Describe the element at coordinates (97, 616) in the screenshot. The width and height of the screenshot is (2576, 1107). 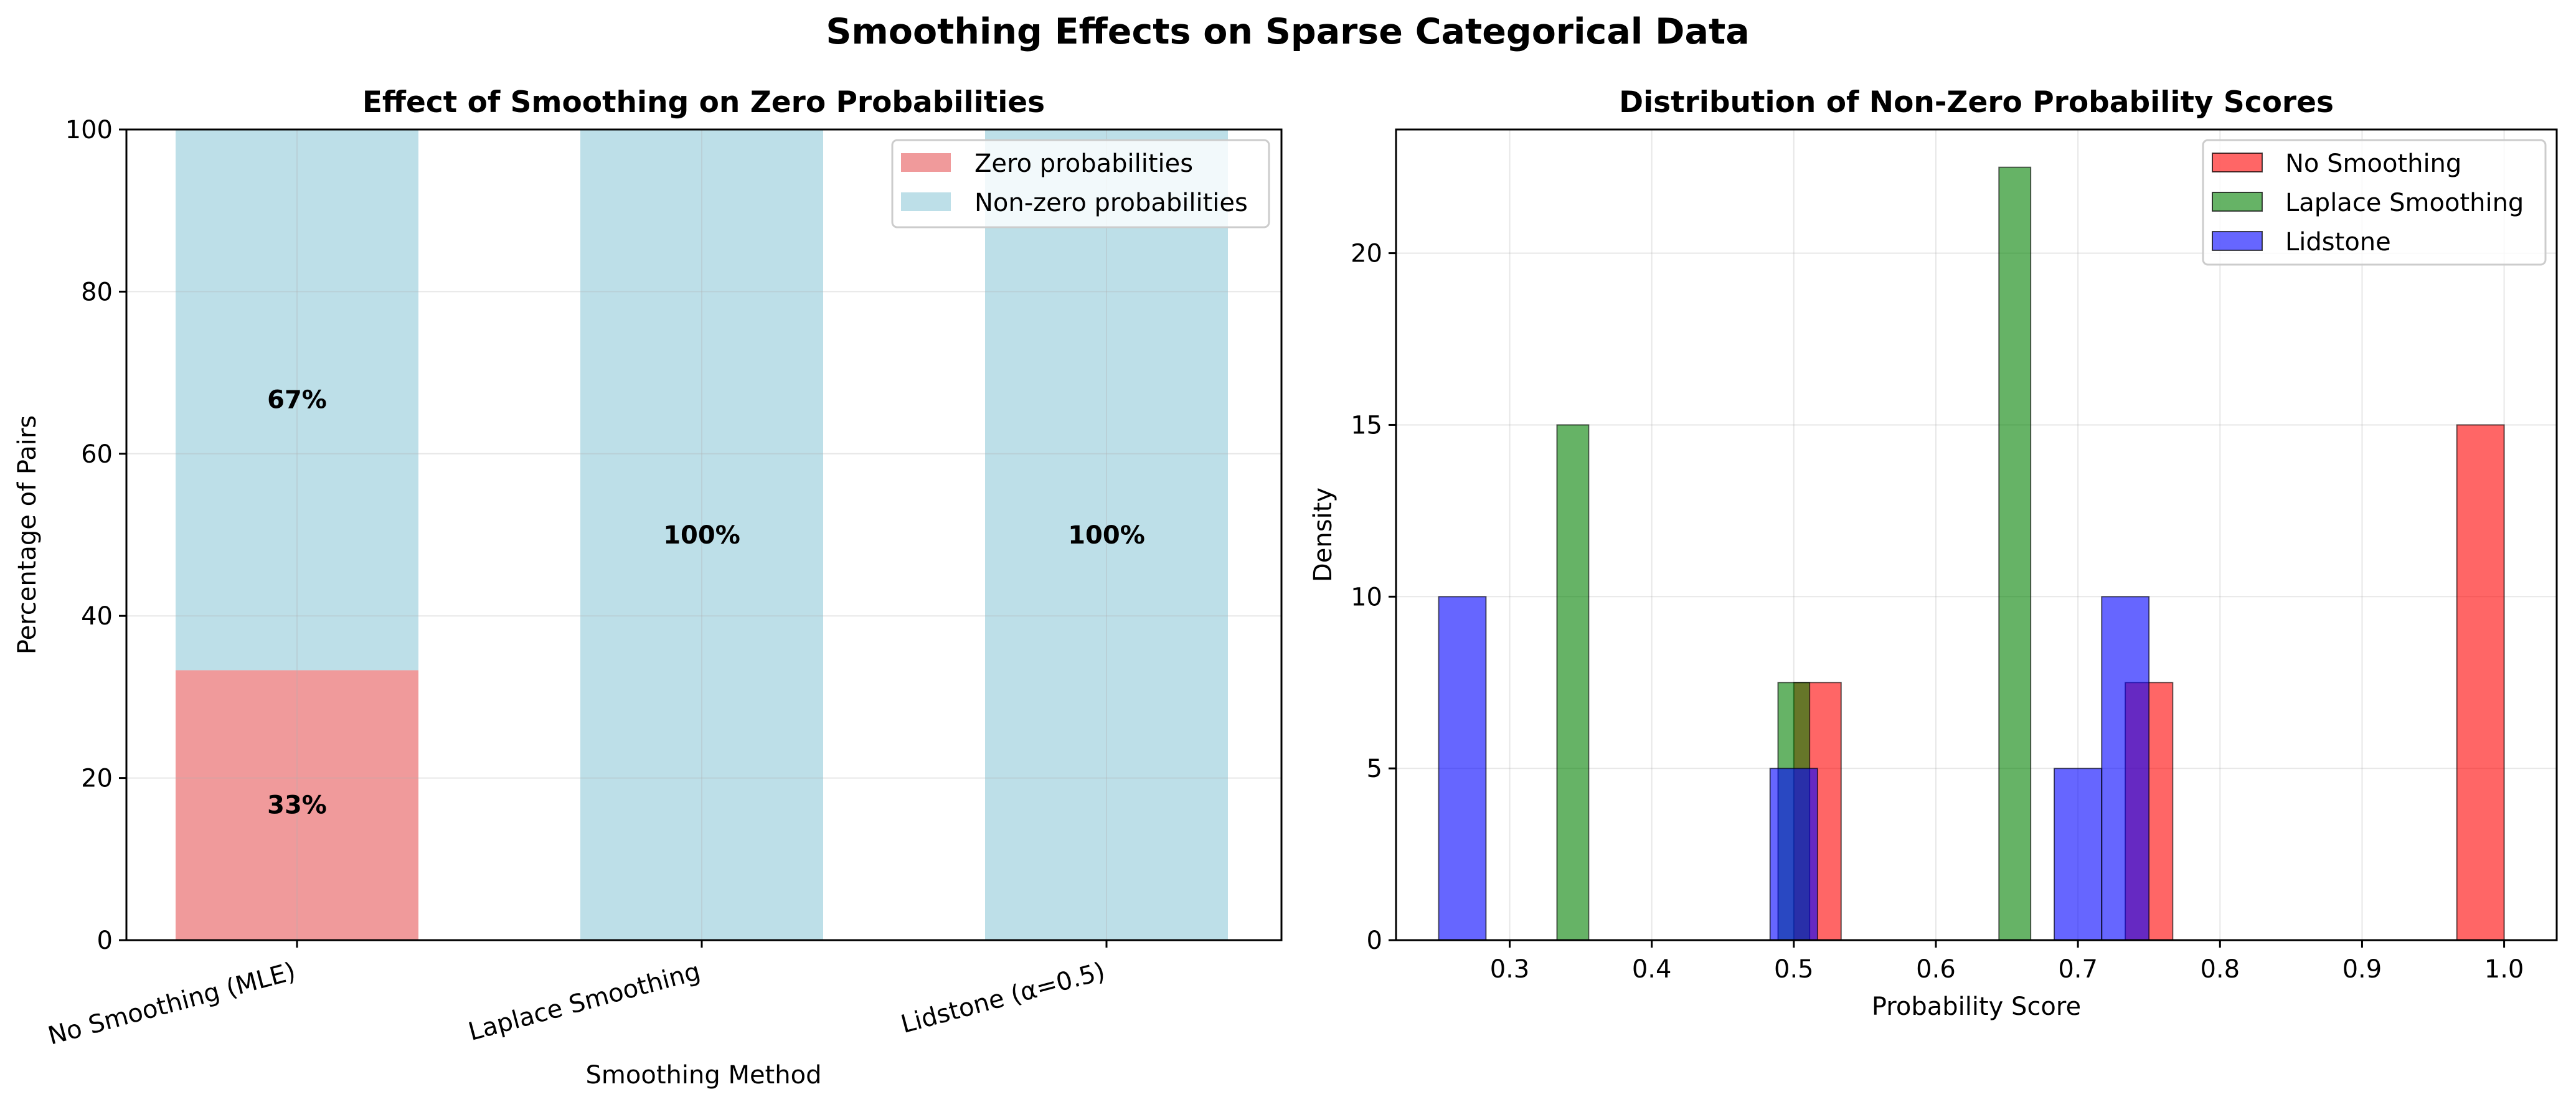
I see `left-y-tick-label: 40` at that location.